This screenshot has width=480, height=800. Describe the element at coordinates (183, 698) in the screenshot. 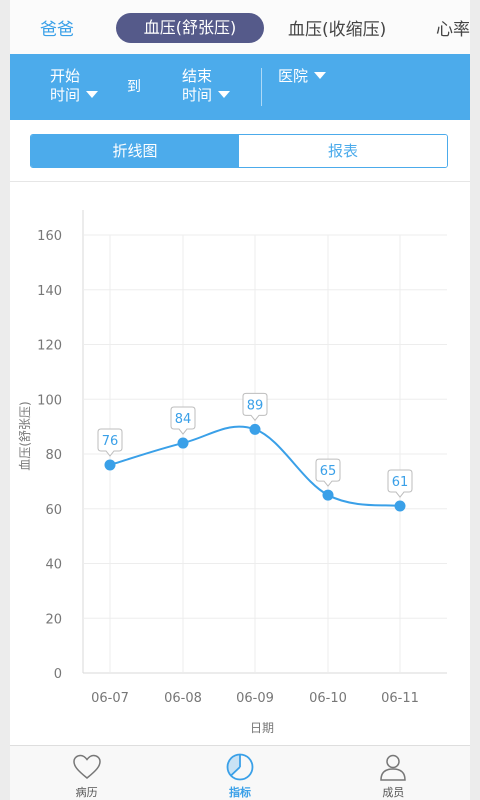

I see `x-tick-label: 06-08` at that location.